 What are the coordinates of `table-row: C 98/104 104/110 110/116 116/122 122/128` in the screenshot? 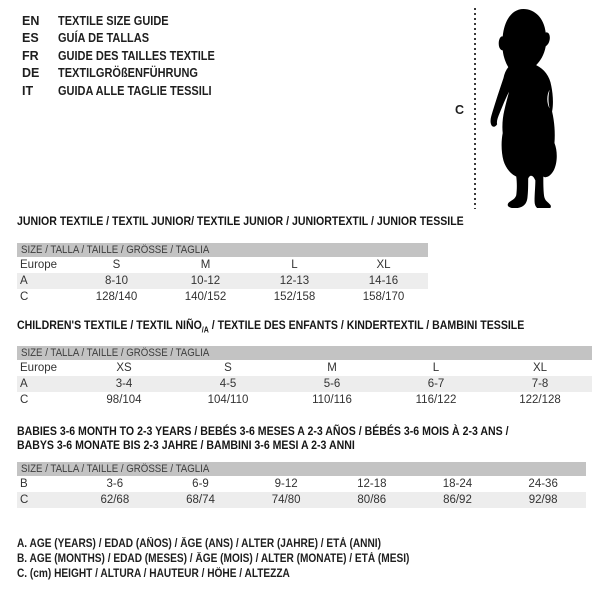 It's located at (304, 400).